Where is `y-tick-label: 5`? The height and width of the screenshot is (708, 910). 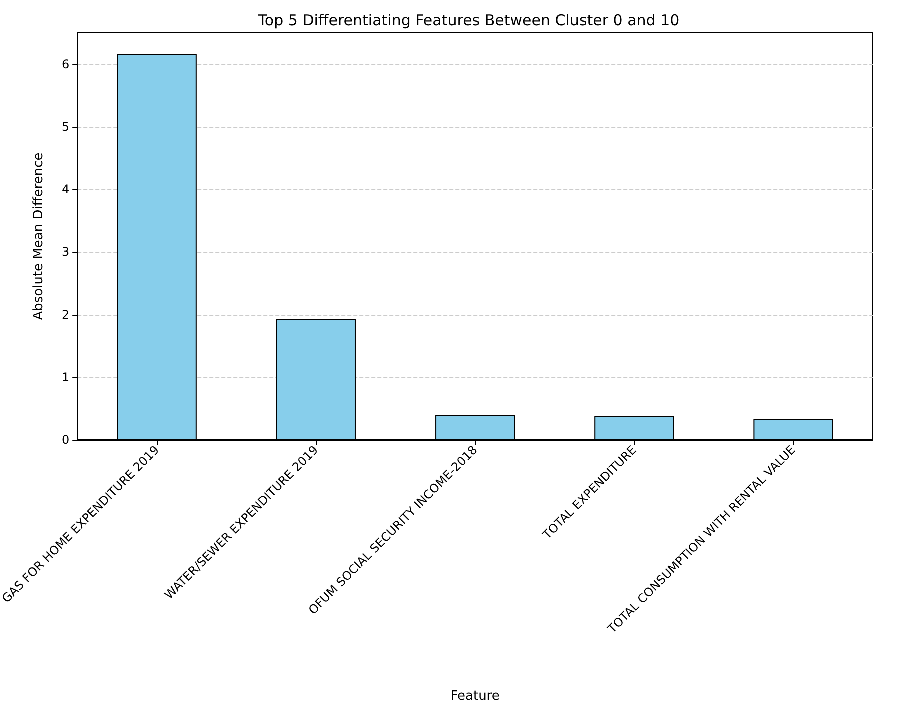 y-tick-label: 5 is located at coordinates (66, 127).